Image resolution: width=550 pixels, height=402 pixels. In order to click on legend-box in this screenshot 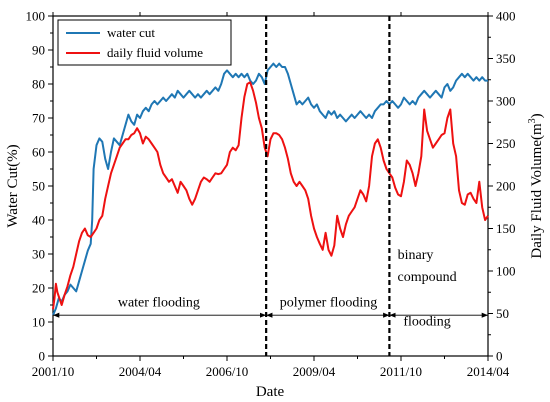, I will do `click(144, 42)`.